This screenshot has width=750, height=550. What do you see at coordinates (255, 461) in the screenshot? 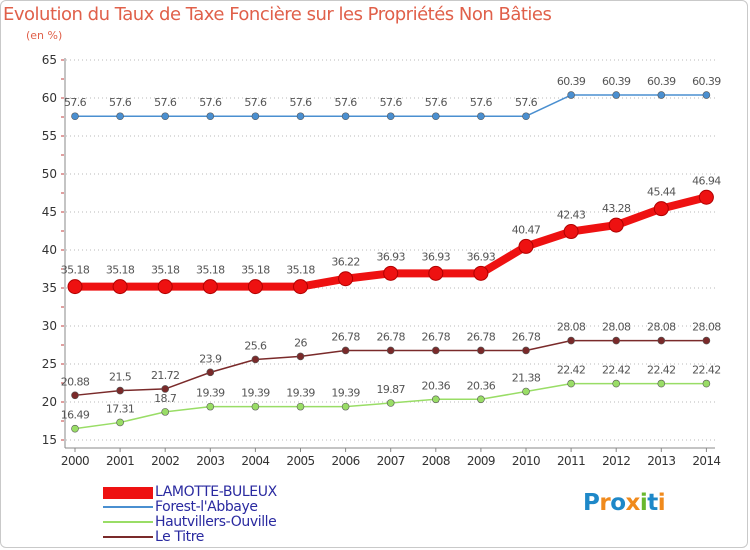
I see `x-tick-label: 2004` at bounding box center [255, 461].